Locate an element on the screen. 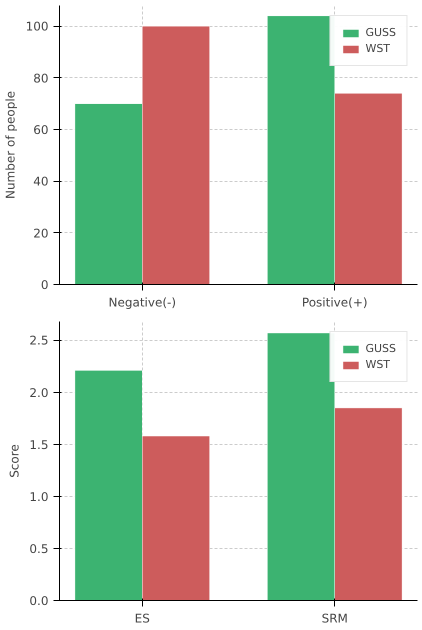 The height and width of the screenshot is (630, 422). y-axis-title: Number of people is located at coordinates (11, 145).